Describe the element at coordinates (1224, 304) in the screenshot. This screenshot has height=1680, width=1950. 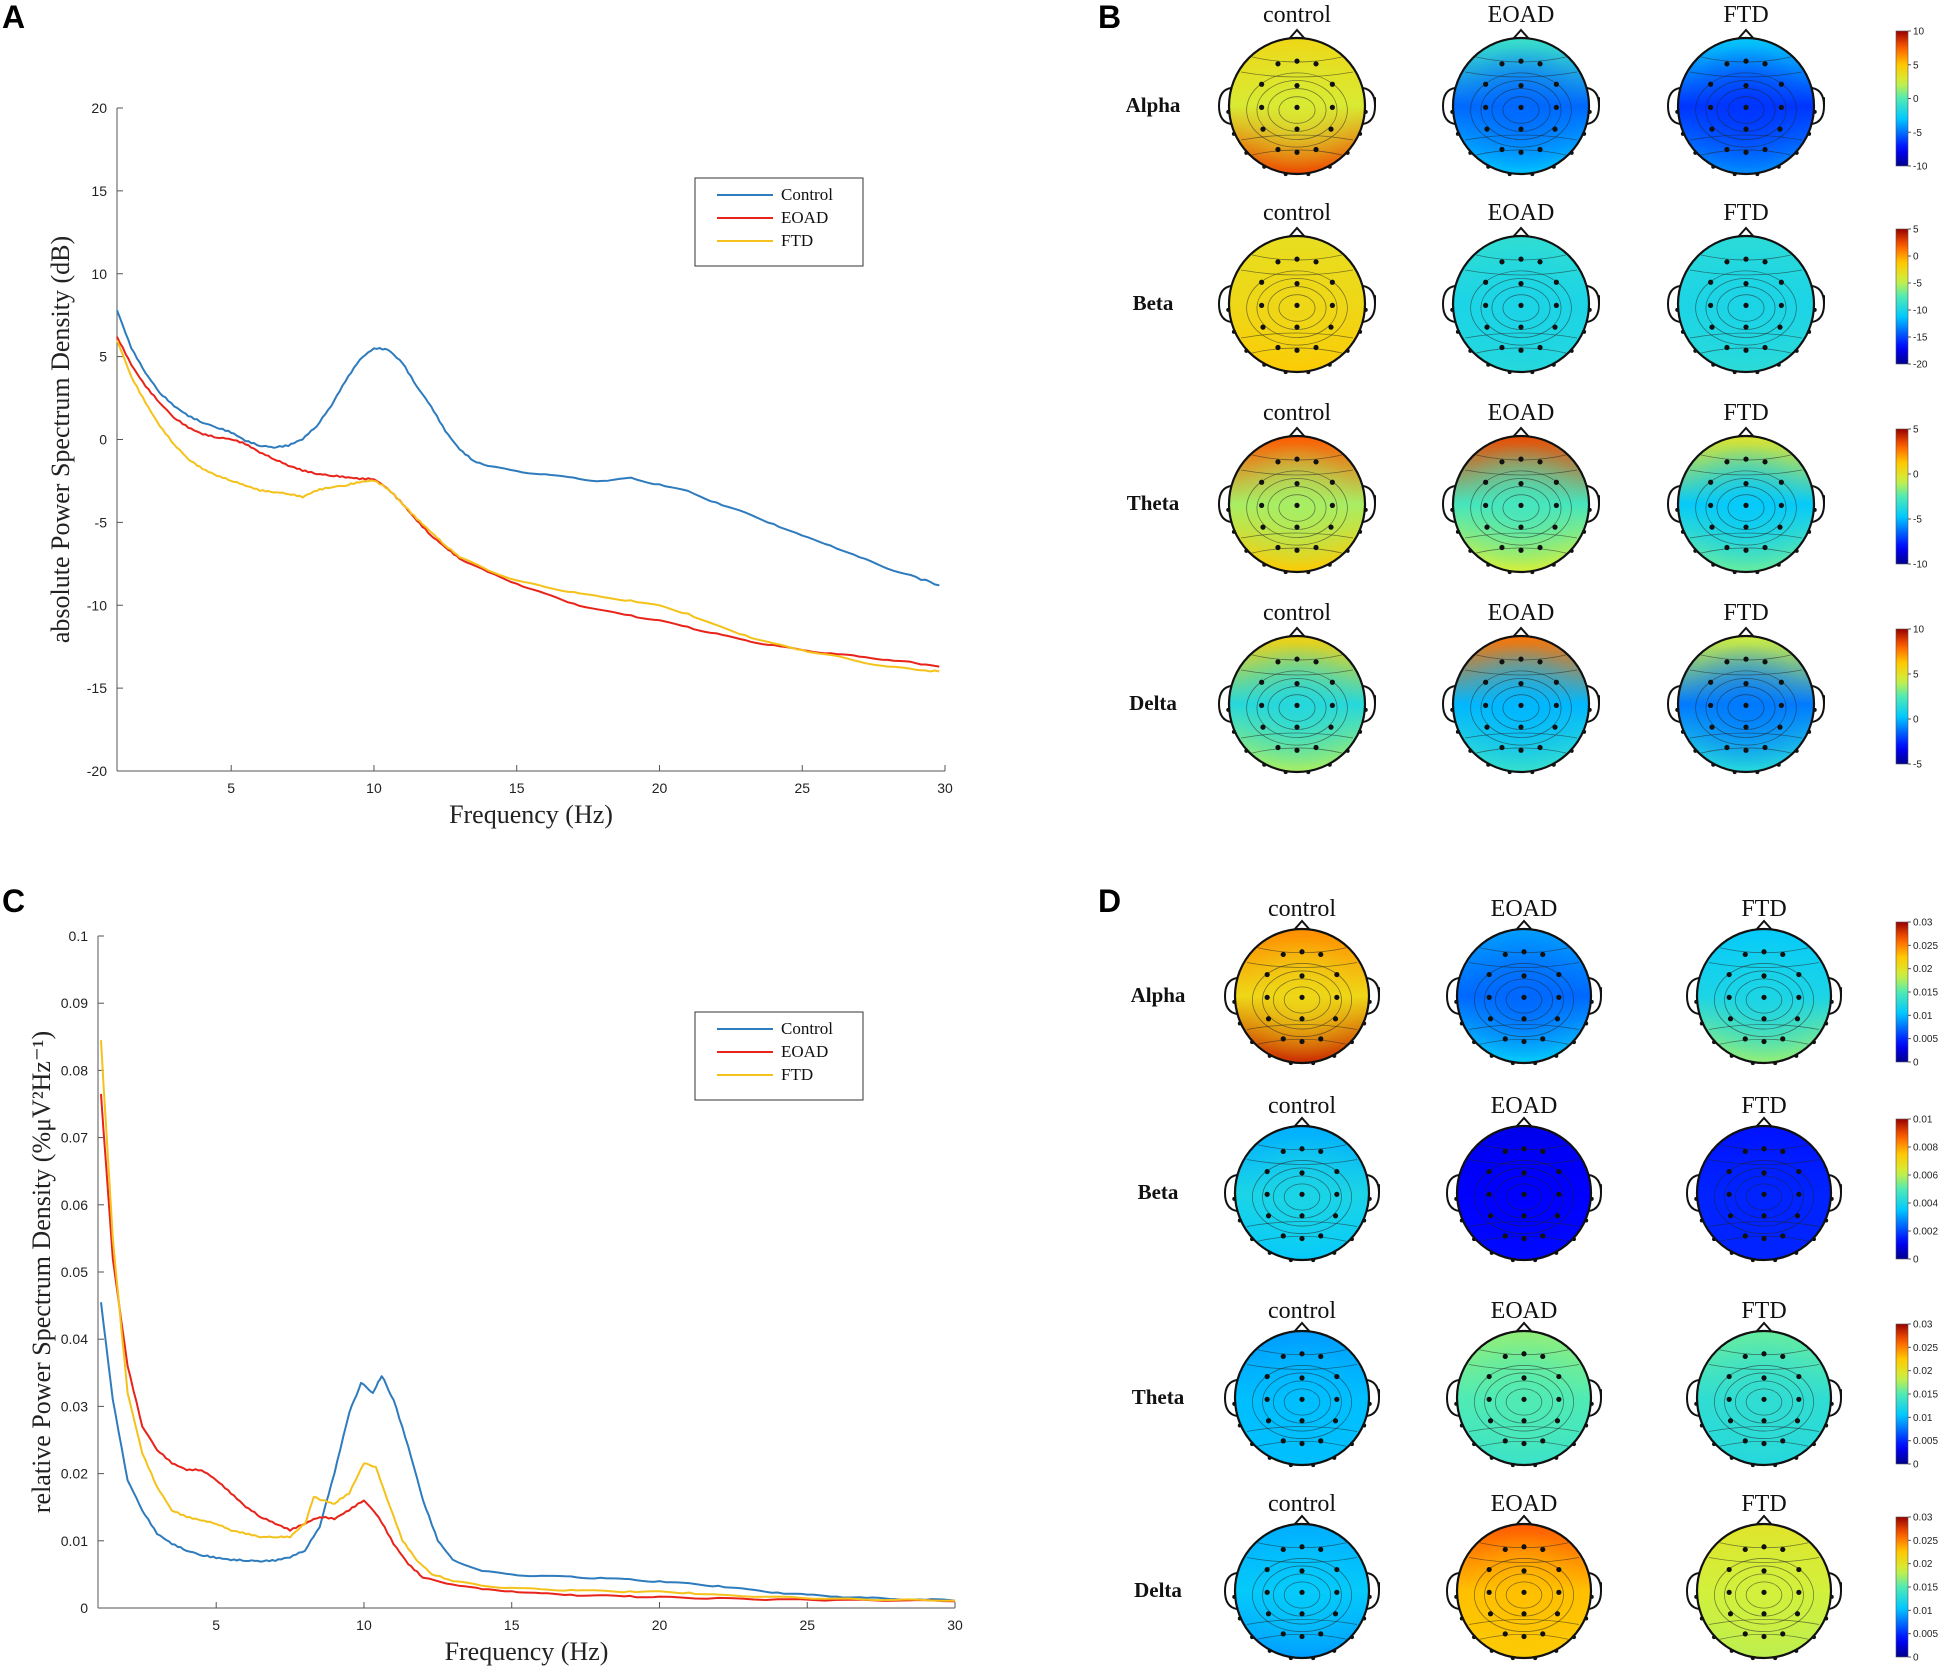
I see `b-topomap-beta-control-left-ear` at that location.